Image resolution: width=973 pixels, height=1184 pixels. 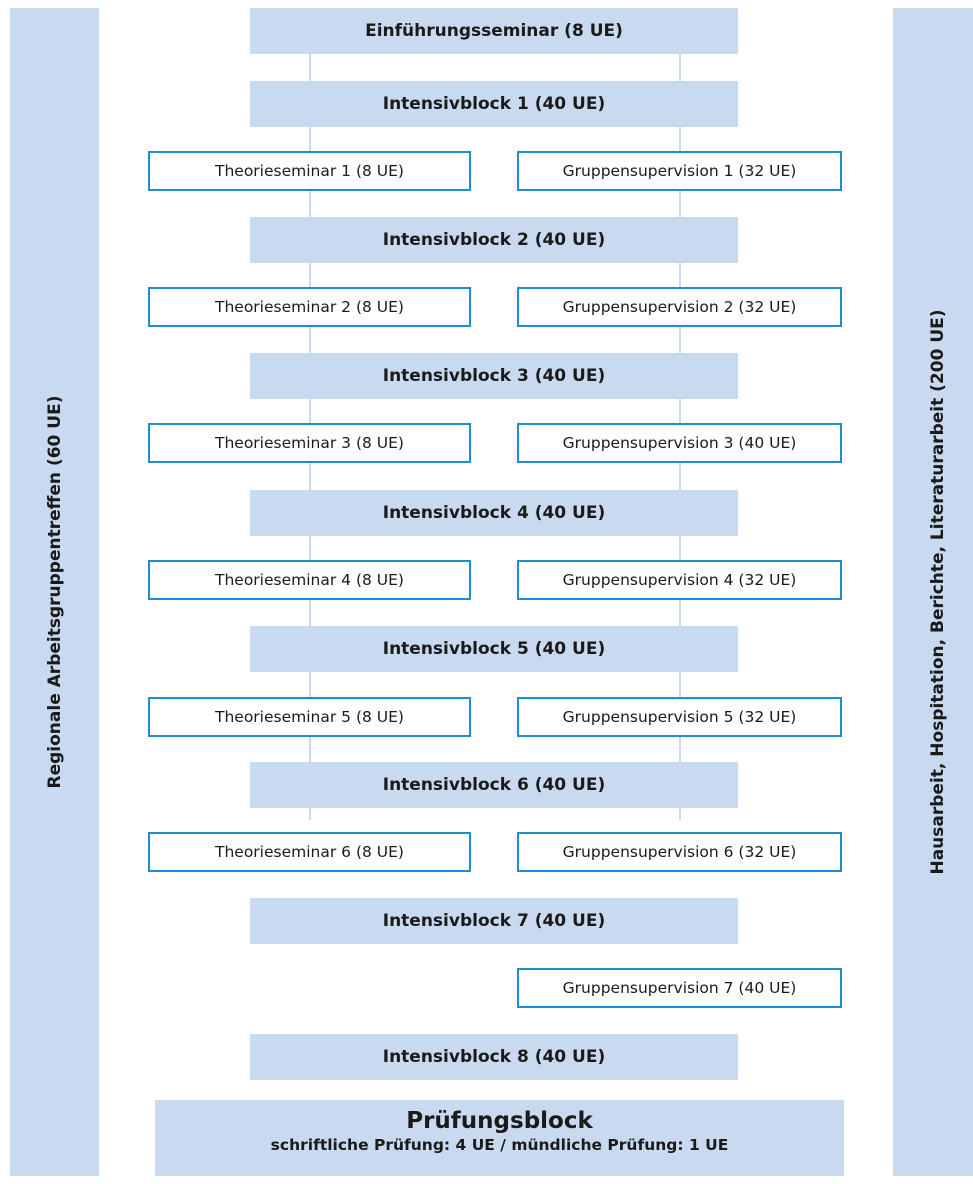 I want to click on exam-title: Prüfungsblock, so click(x=499, y=1121).